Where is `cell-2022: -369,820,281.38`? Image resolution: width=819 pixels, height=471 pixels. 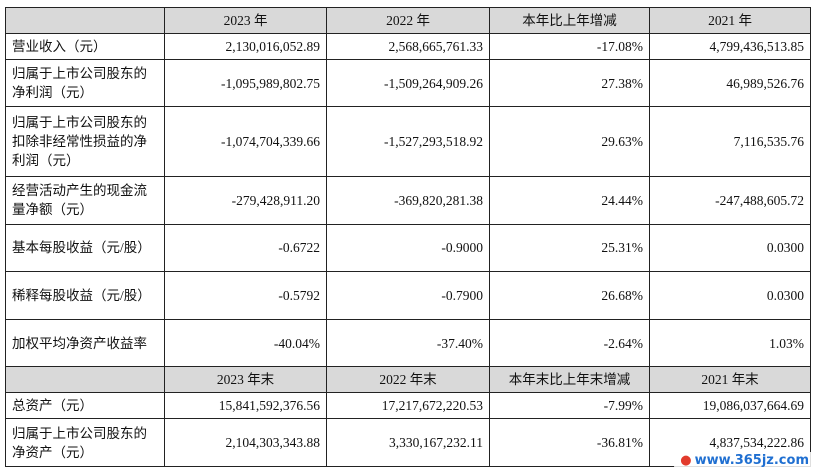
cell-2022: -369,820,281.38 is located at coordinates (408, 200).